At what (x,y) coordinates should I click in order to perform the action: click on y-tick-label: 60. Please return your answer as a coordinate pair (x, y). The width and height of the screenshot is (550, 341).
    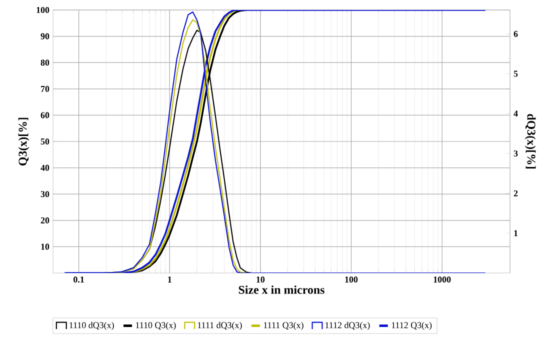
    Looking at the image, I should click on (45, 115).